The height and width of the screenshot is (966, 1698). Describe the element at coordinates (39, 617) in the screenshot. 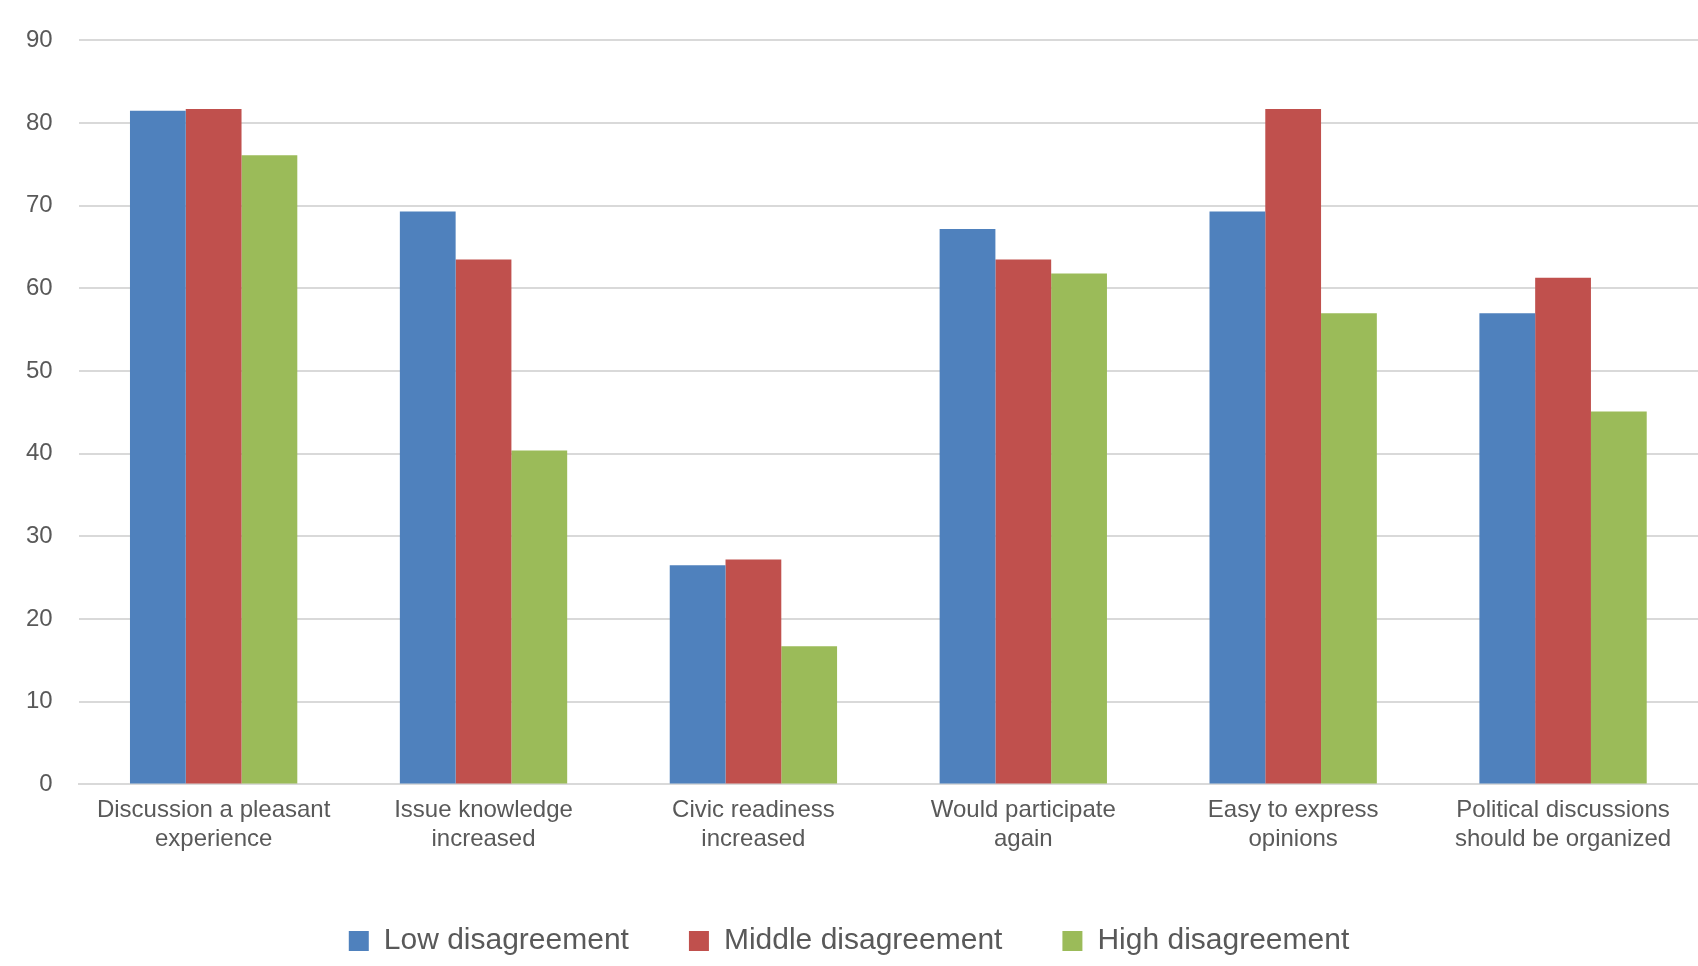

I see `y-tick-label: 20` at that location.